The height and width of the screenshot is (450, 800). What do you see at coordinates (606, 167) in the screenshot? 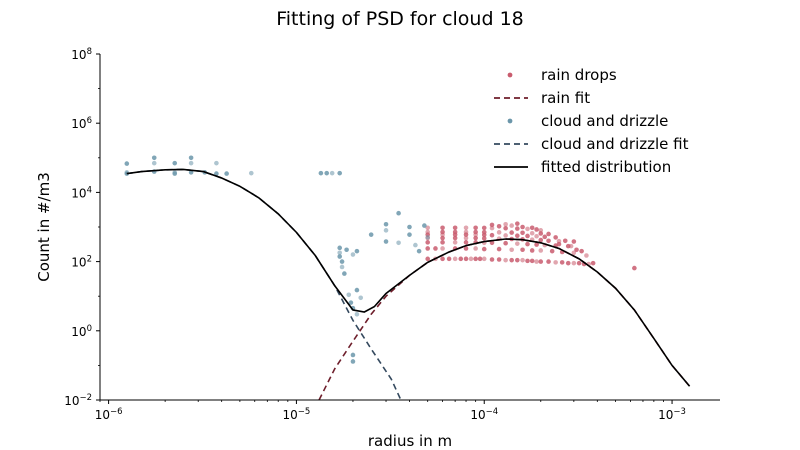
I see `legend-label: fitted distribution` at bounding box center [606, 167].